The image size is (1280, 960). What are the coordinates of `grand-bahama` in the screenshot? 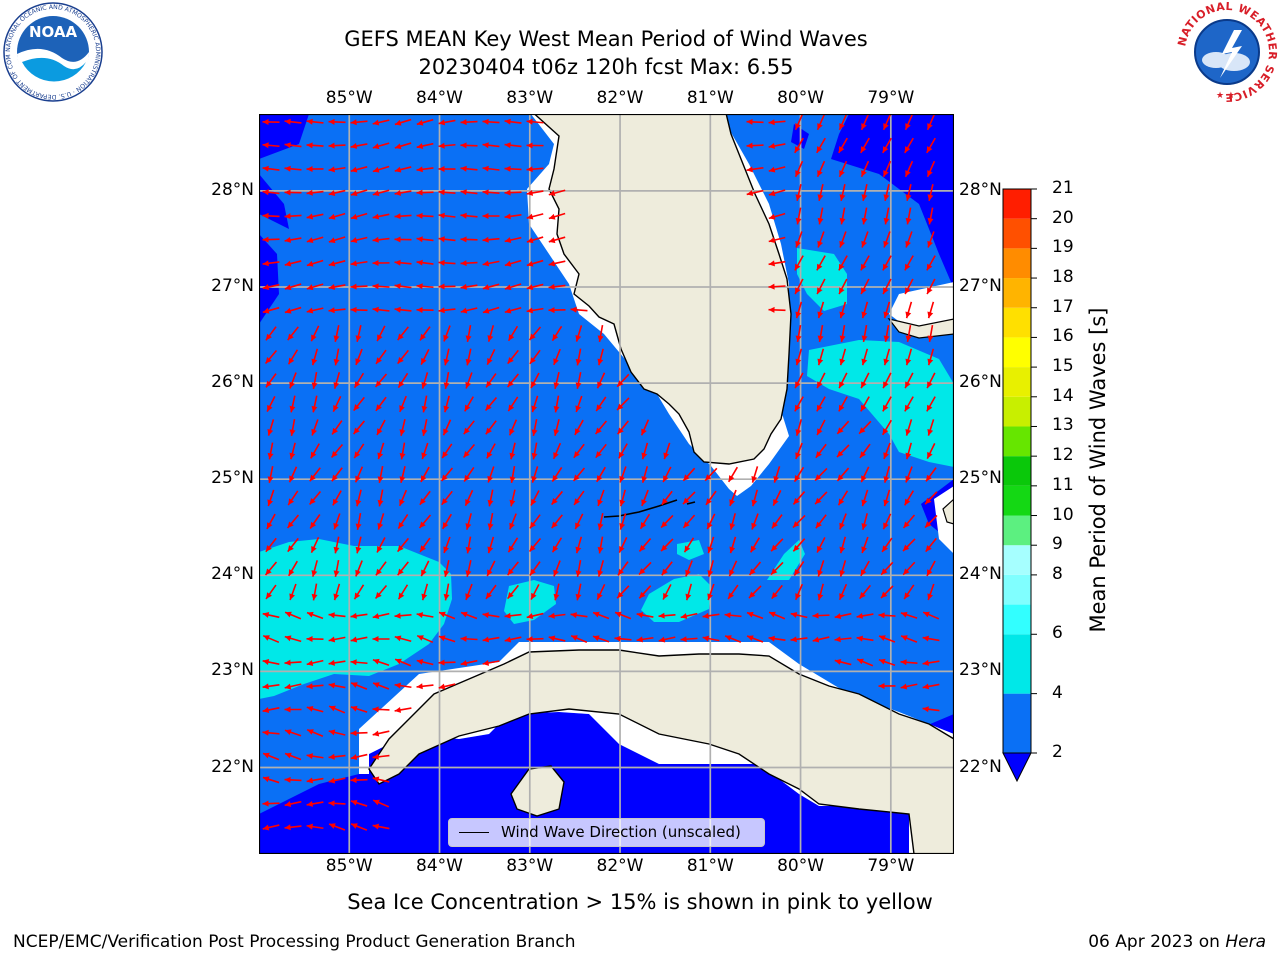 It's located at (920, 328).